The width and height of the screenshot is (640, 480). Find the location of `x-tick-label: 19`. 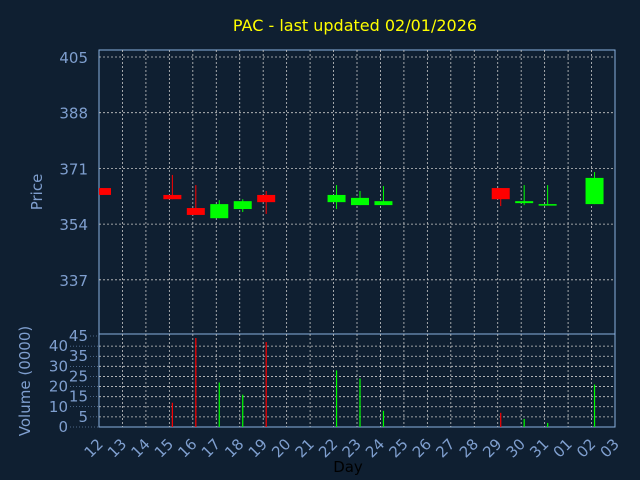

x-tick-label: 19 is located at coordinates (258, 448).